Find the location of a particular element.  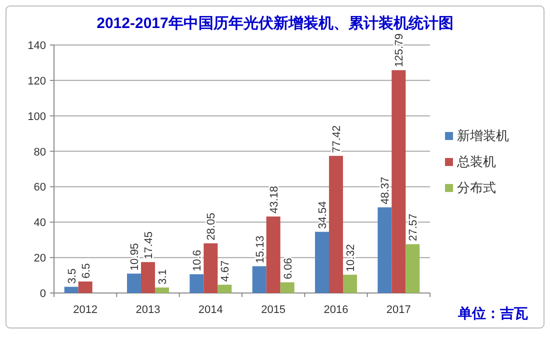

data-label: 10.95 is located at coordinates (135, 257).